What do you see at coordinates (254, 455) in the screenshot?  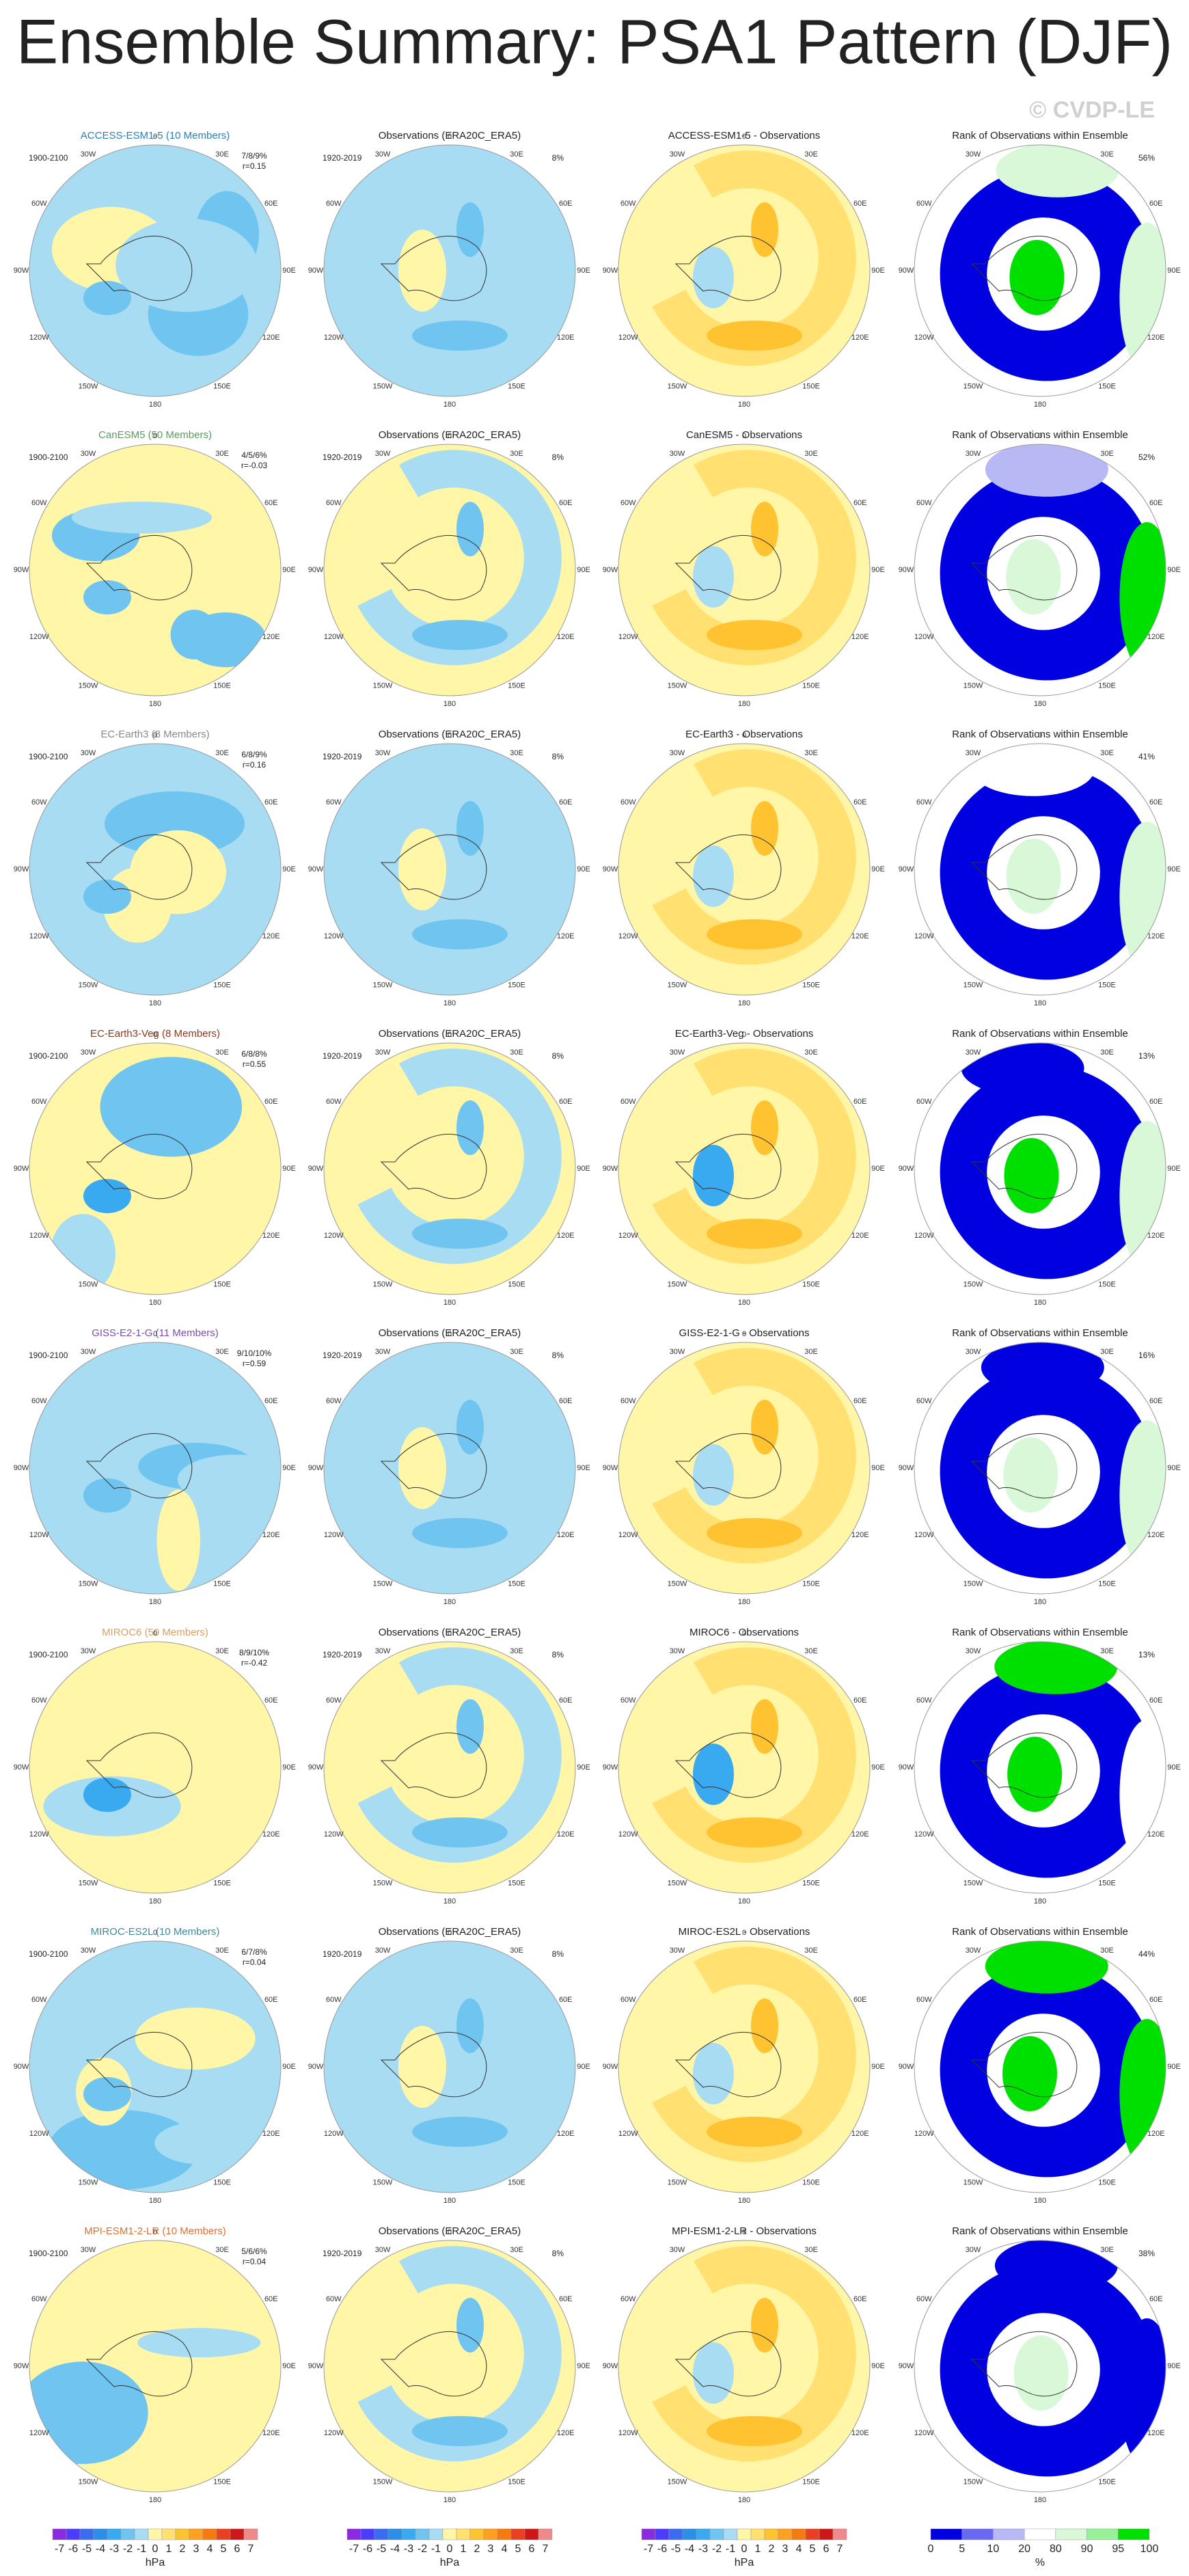 I see `pct-label: 4/5/6%` at bounding box center [254, 455].